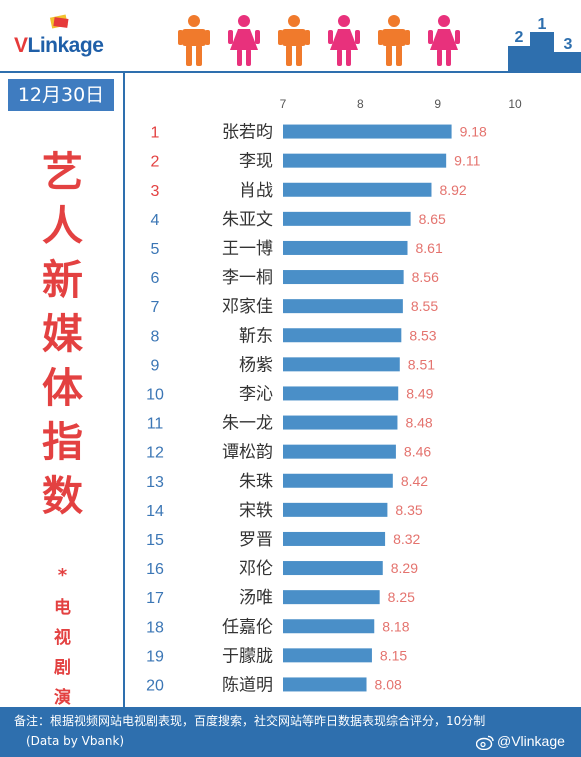 This screenshot has height=757, width=581. Describe the element at coordinates (155, 685) in the screenshot. I see `rank-label: 20` at that location.